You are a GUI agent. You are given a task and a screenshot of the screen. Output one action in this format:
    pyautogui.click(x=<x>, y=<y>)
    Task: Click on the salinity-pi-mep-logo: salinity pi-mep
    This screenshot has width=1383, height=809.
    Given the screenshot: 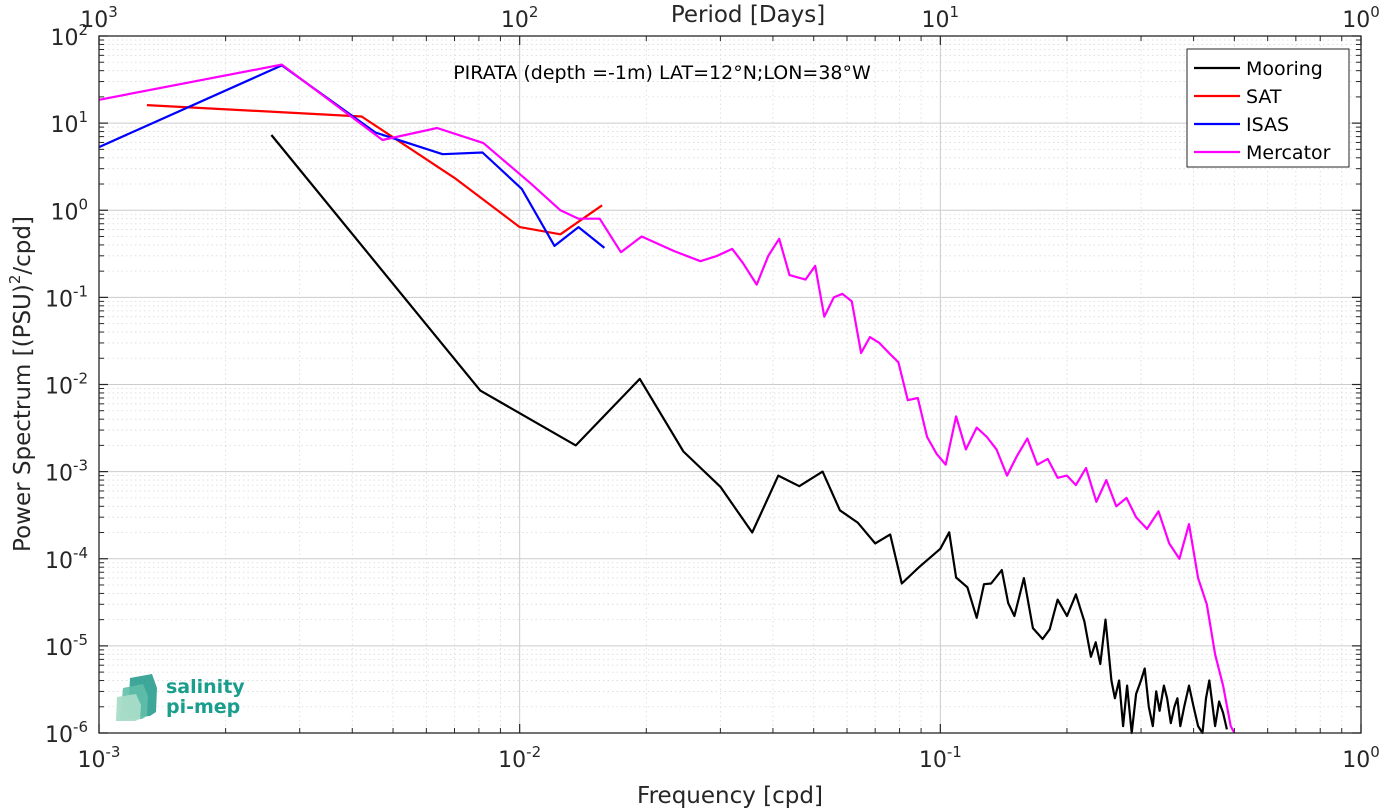 What is the action you would take?
    pyautogui.click(x=180, y=697)
    